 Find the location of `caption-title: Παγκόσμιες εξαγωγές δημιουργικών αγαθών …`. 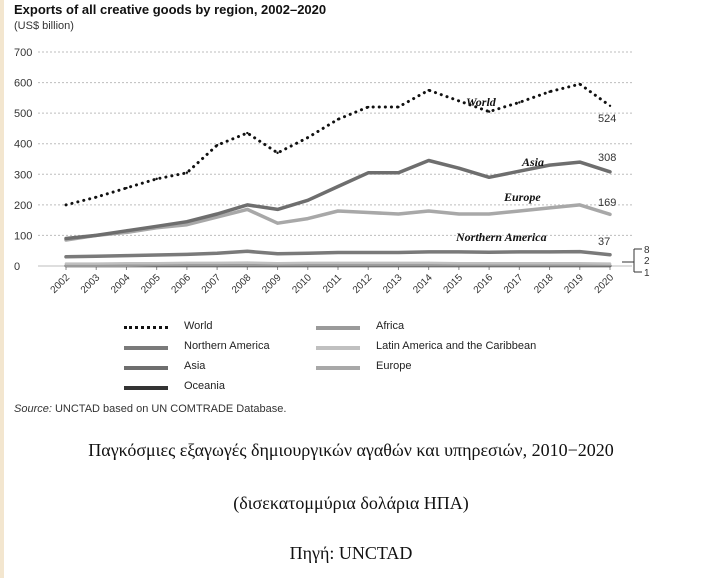

caption-title: Παγκόσμιες εξαγωγές δημιουργικών αγαθών … is located at coordinates (351, 450).